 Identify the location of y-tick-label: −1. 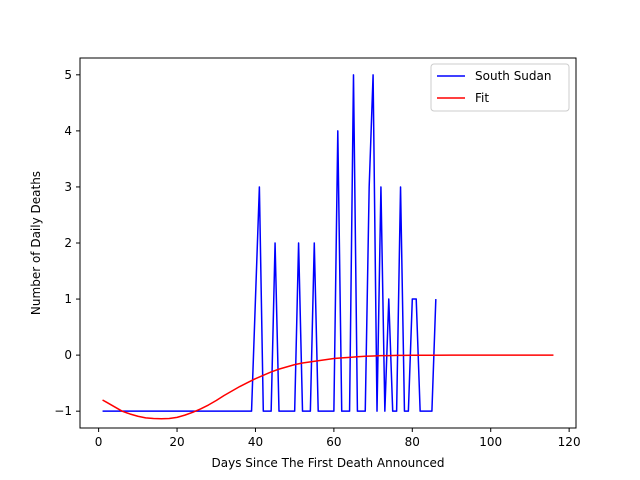
(63, 411).